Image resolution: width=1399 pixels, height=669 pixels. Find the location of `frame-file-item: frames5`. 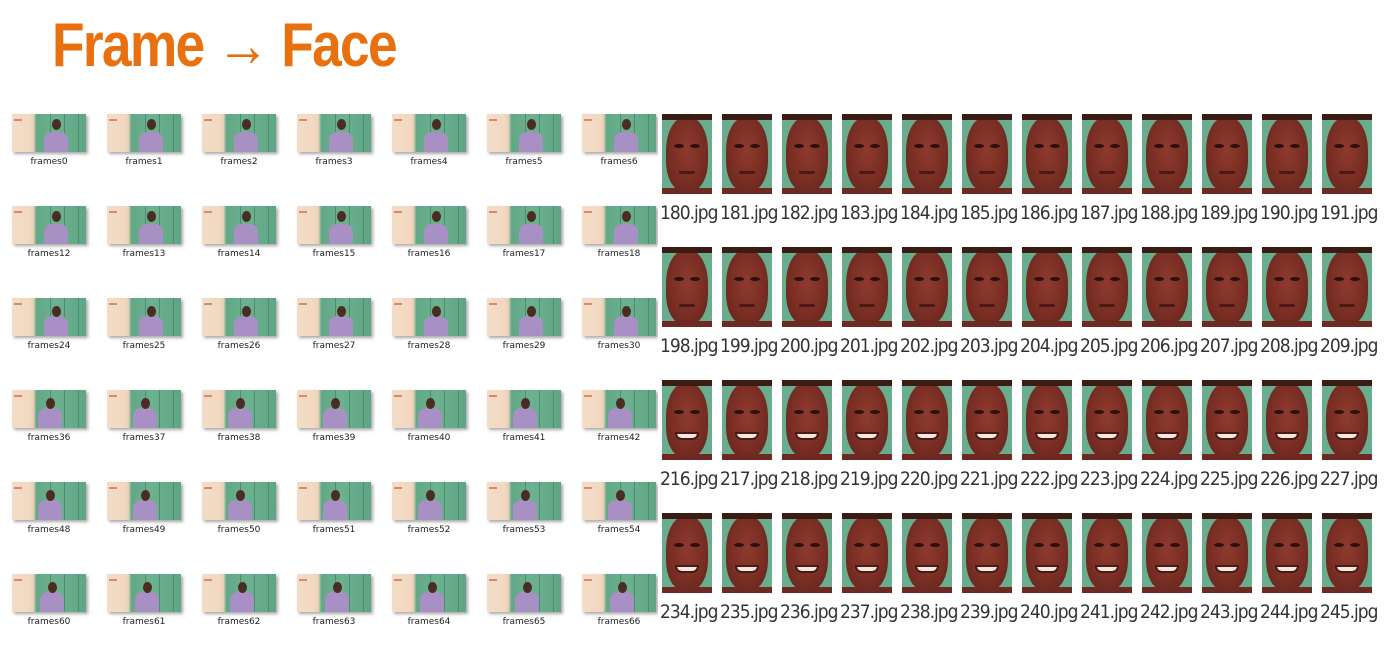

frame-file-item: frames5 is located at coordinates (530, 147).